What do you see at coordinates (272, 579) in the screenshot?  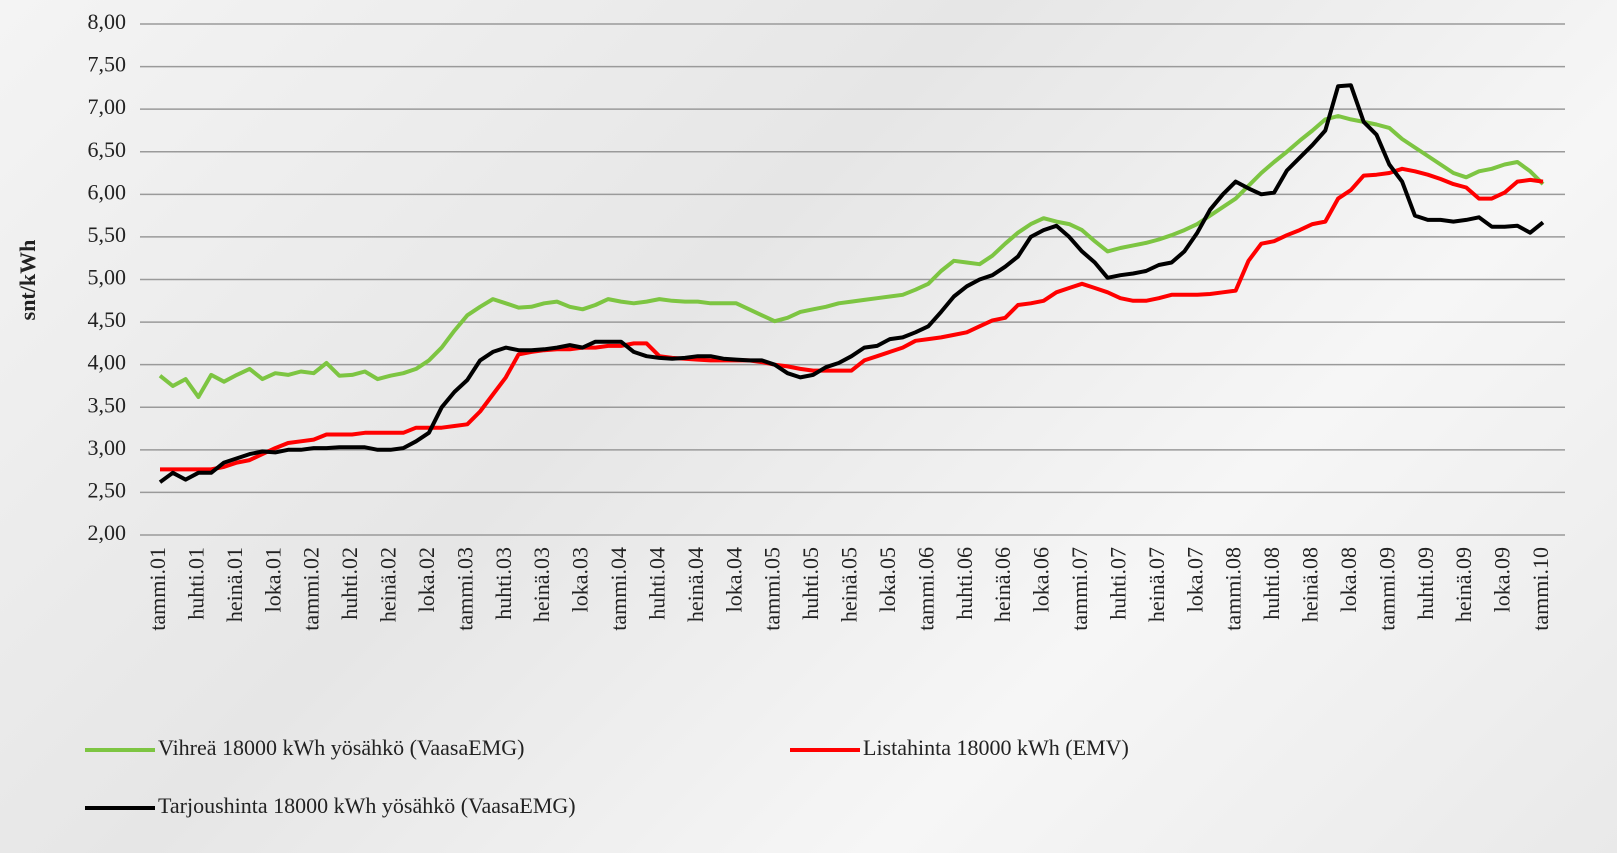 I see `x-tick-label: loka.01` at bounding box center [272, 579].